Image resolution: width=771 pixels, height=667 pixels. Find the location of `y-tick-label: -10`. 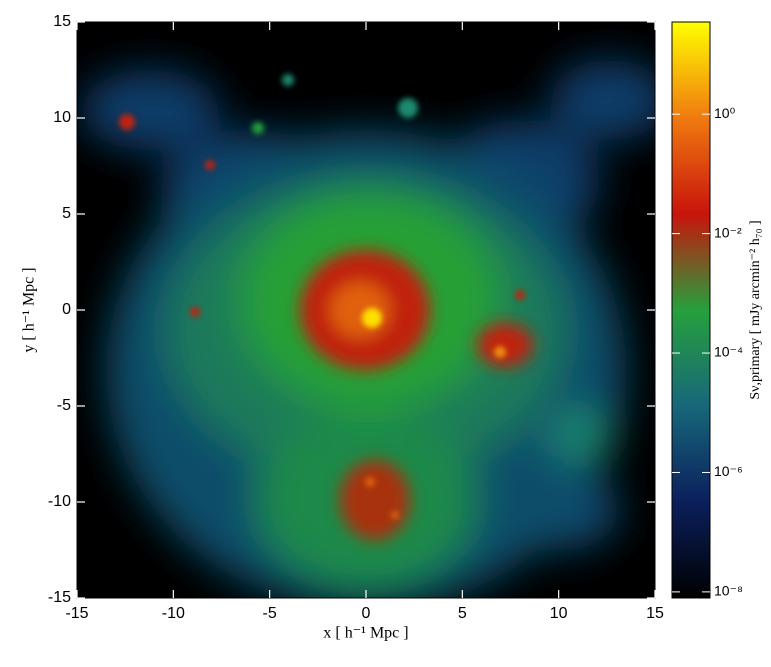

y-tick-label: -10 is located at coordinates (59, 501).